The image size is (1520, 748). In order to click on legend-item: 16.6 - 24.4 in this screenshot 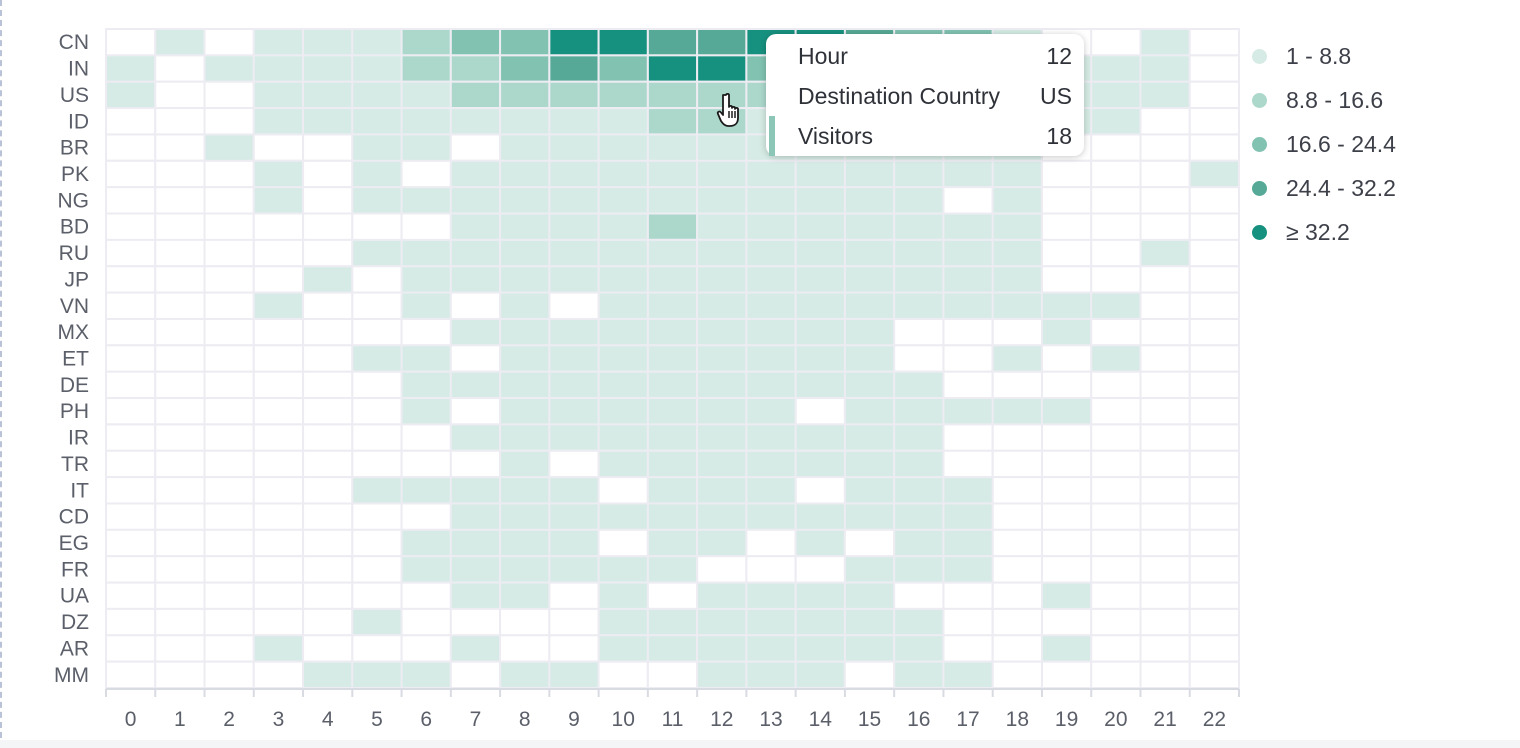, I will do `click(1324, 144)`.